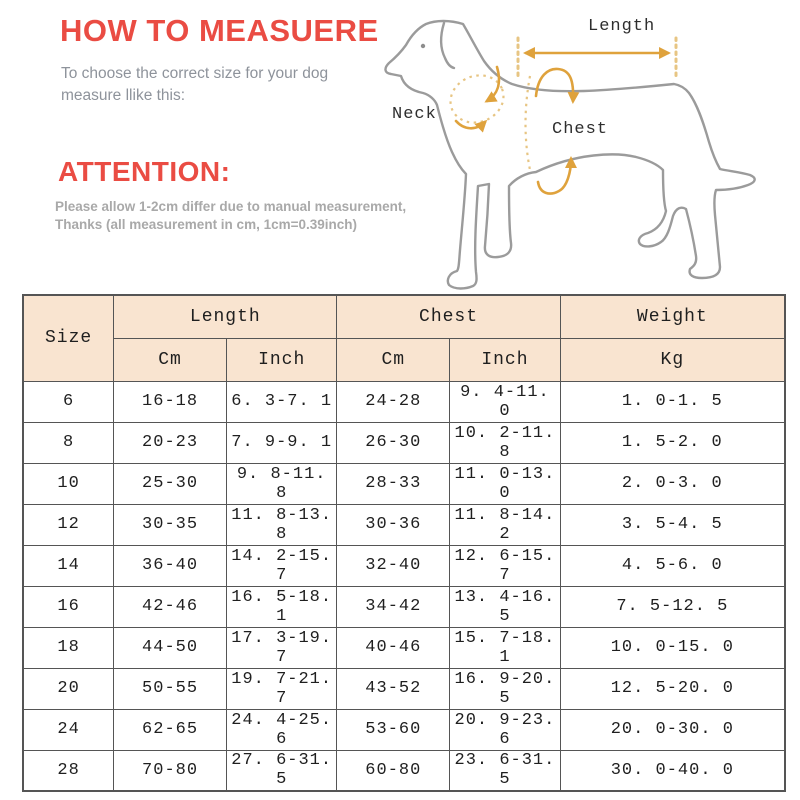 The width and height of the screenshot is (800, 800). What do you see at coordinates (505, 729) in the screenshot?
I see `table-cell: 20. 9-23. 6` at bounding box center [505, 729].